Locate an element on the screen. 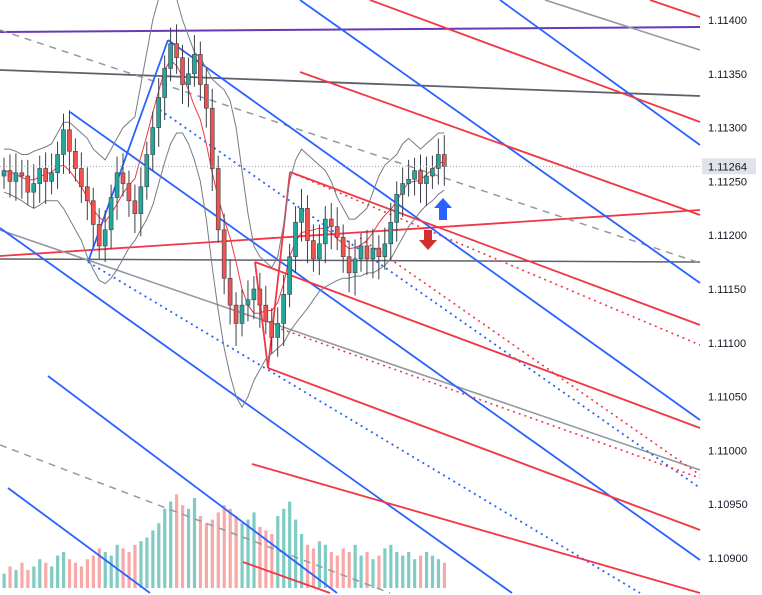 This screenshot has width=762, height=595. red-trend-line is located at coordinates (350, 233).